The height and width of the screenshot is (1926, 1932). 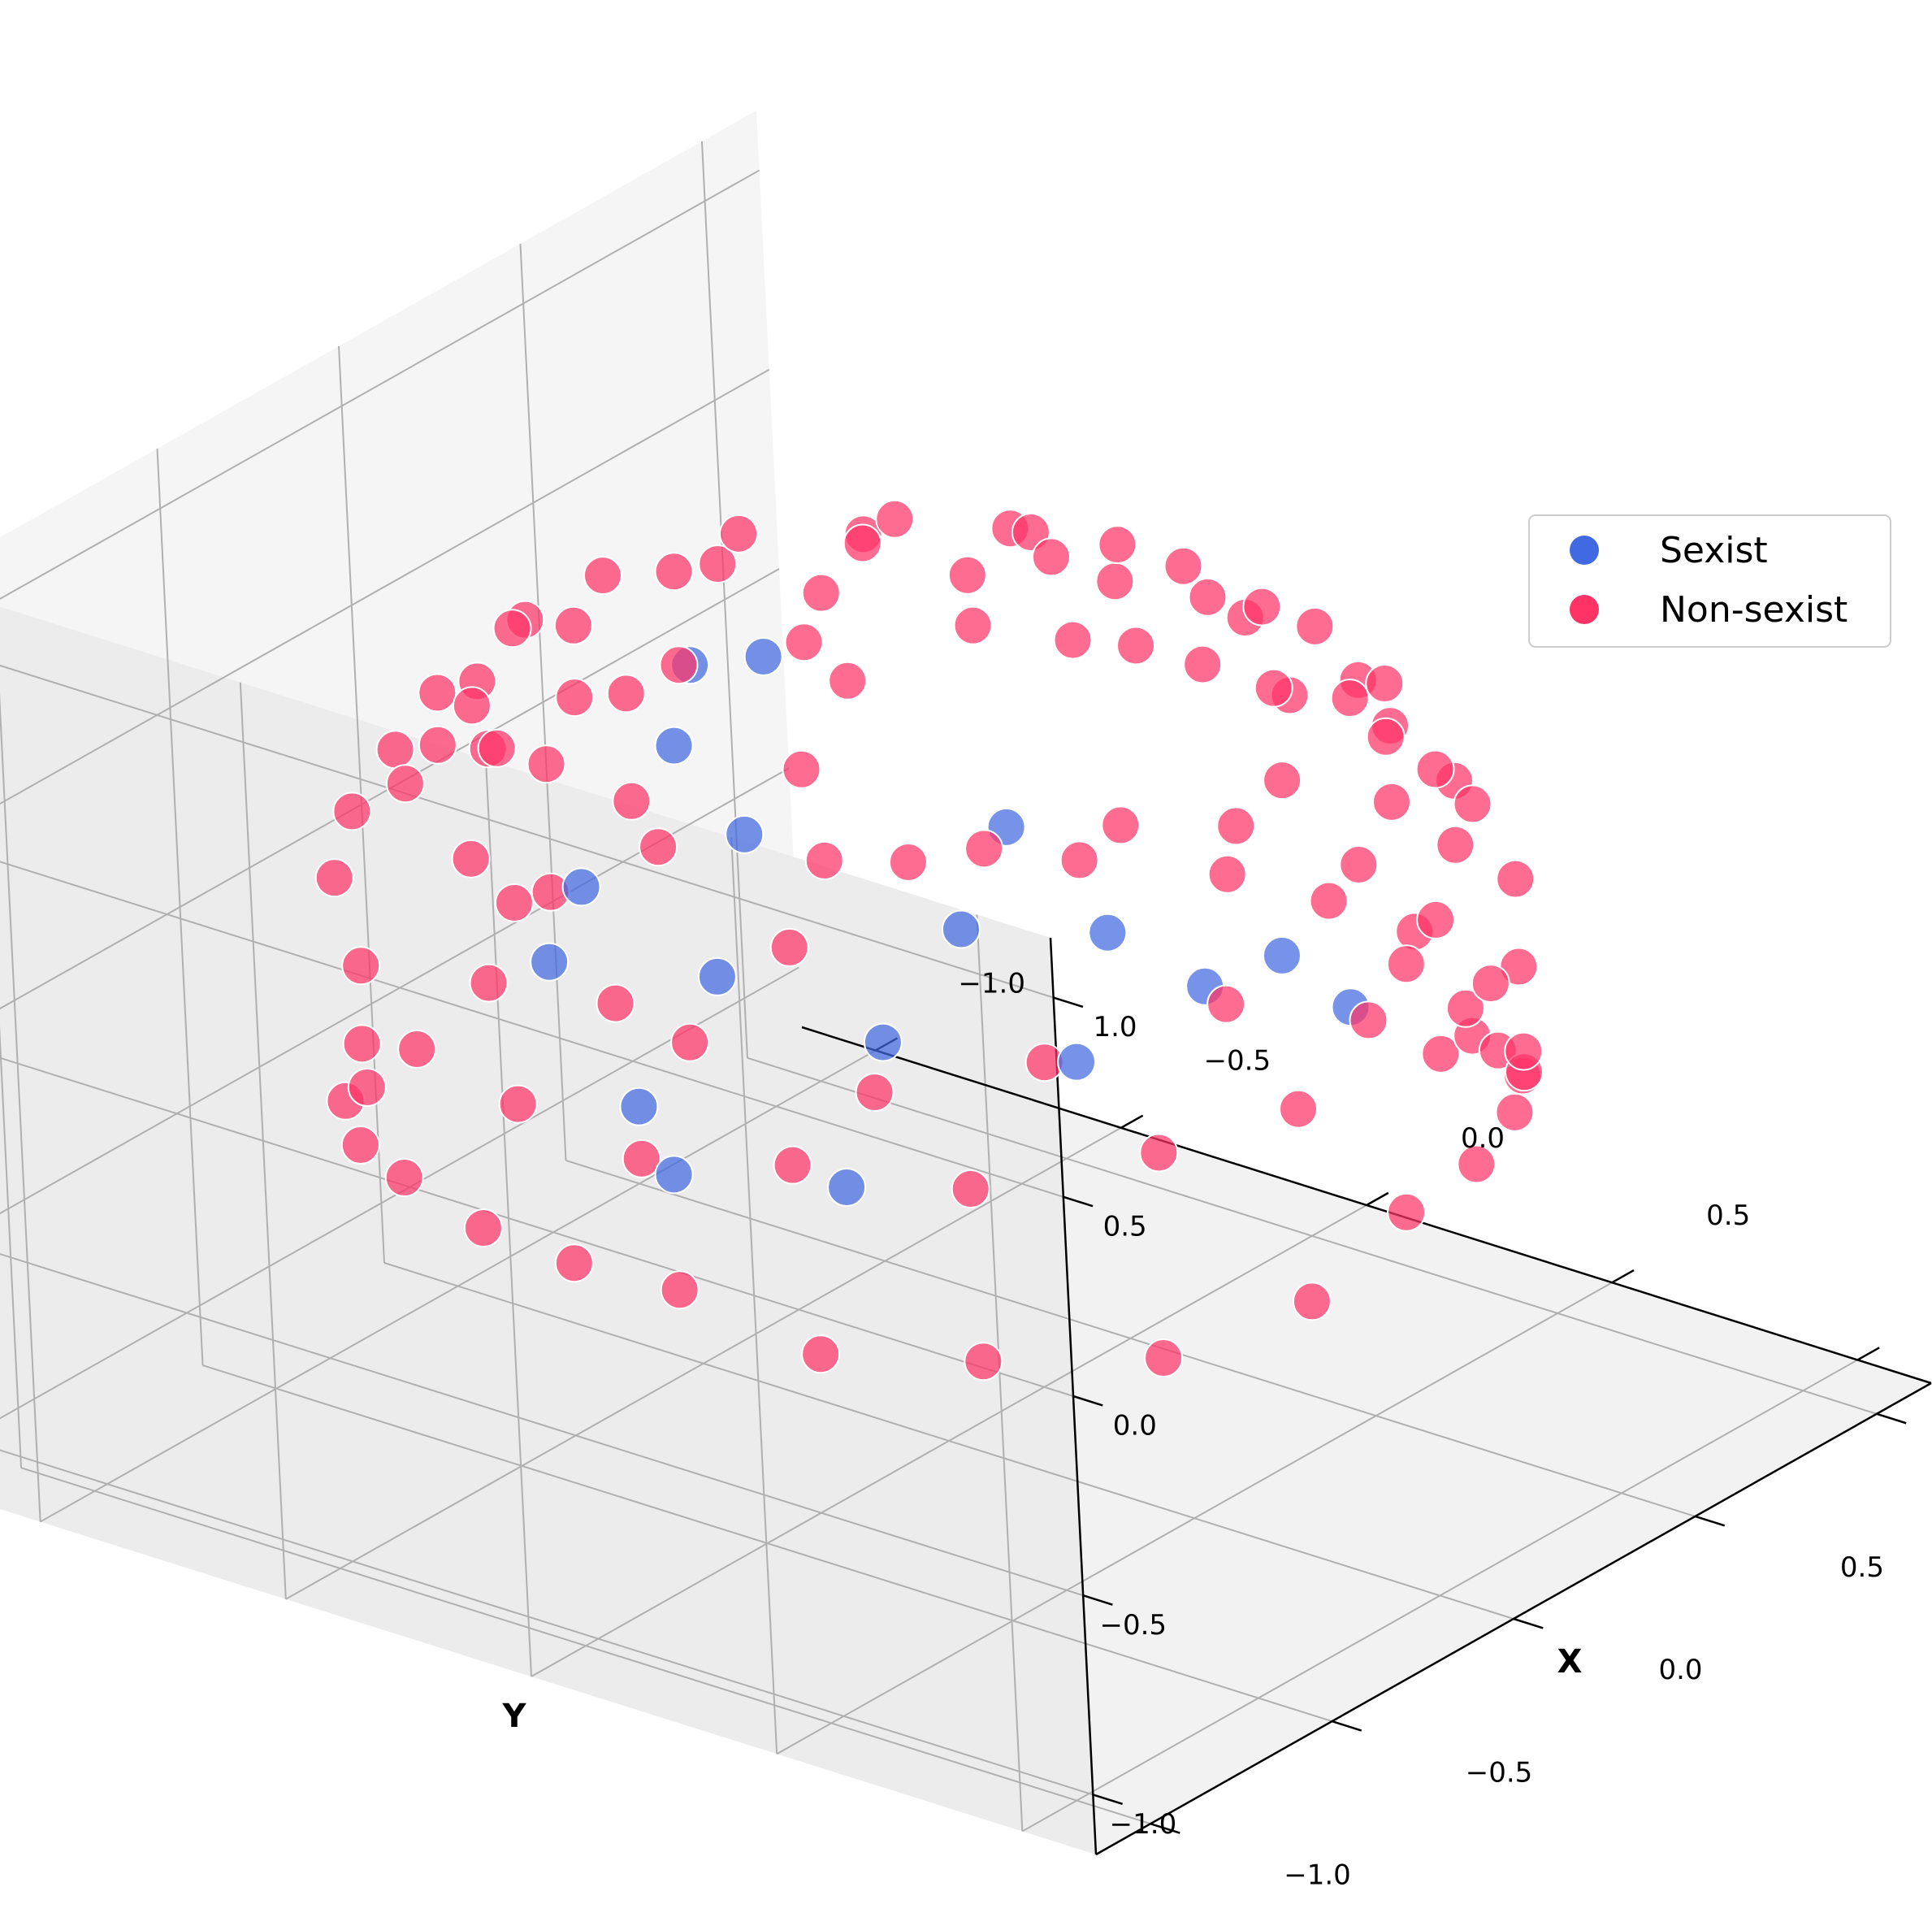 What do you see at coordinates (514, 1716) in the screenshot?
I see `y-axis-title: Y` at bounding box center [514, 1716].